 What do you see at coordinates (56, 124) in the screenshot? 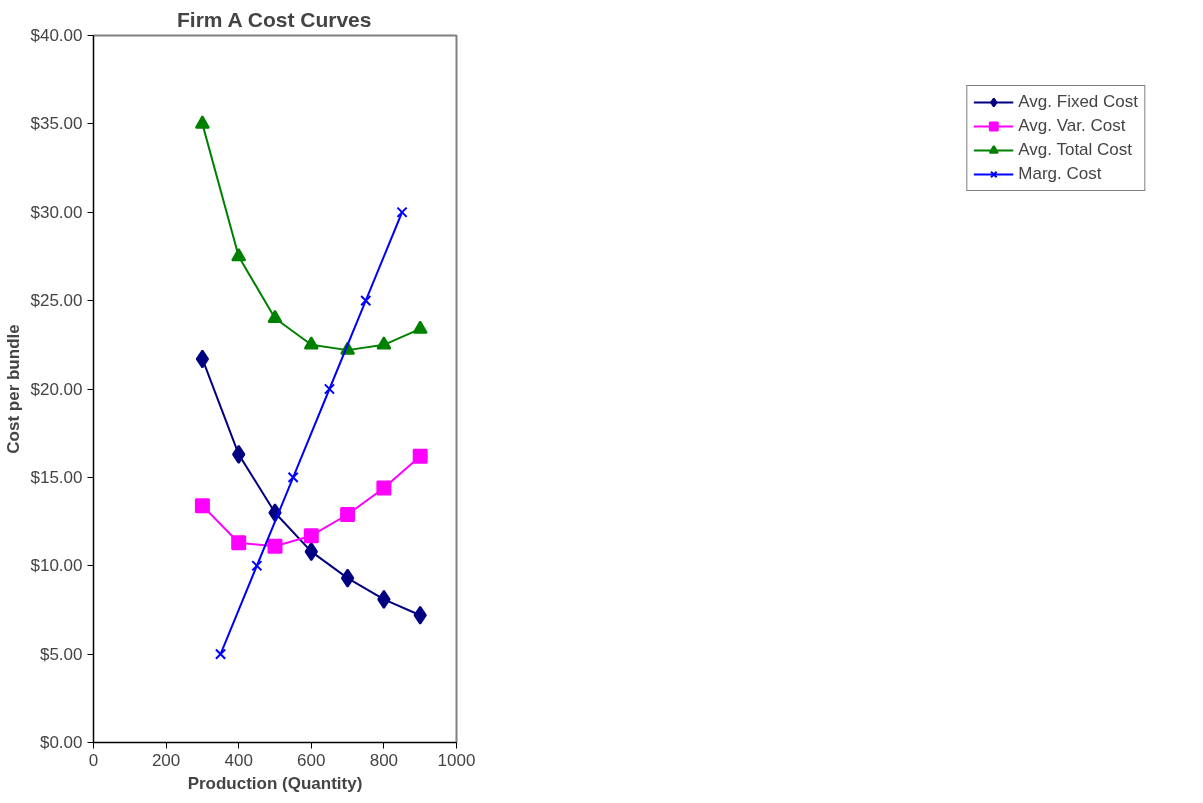
I see `y-tick-label: $35.00` at bounding box center [56, 124].